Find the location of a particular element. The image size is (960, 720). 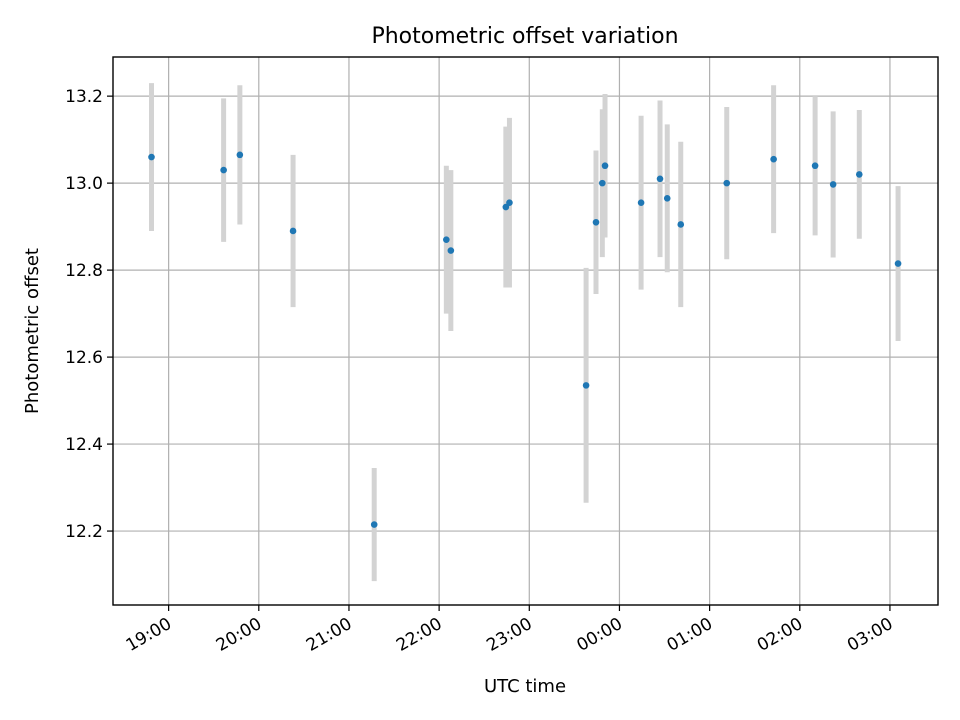

y-axis-label: Photometric offset is located at coordinates (32, 331).